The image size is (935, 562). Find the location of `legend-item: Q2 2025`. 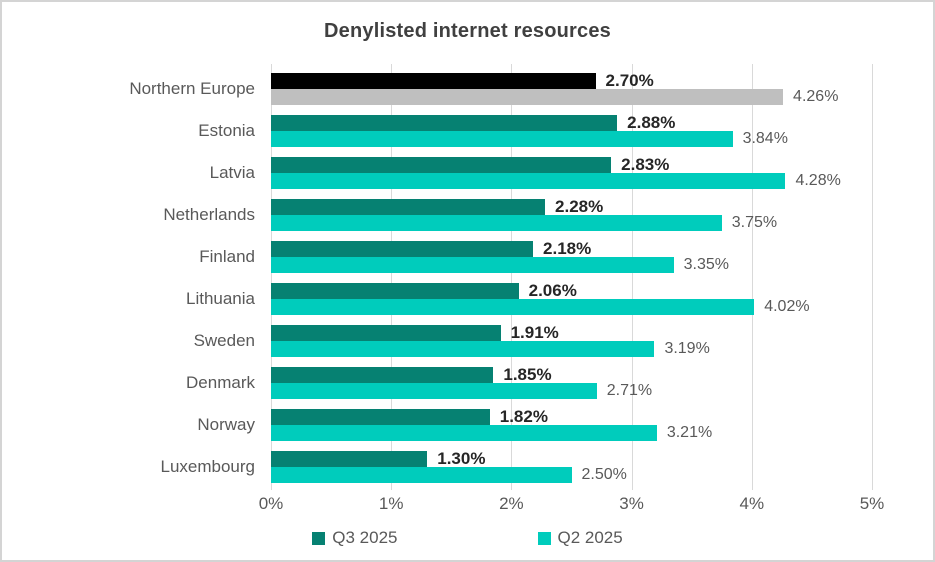

legend-item: Q2 2025 is located at coordinates (580, 538).